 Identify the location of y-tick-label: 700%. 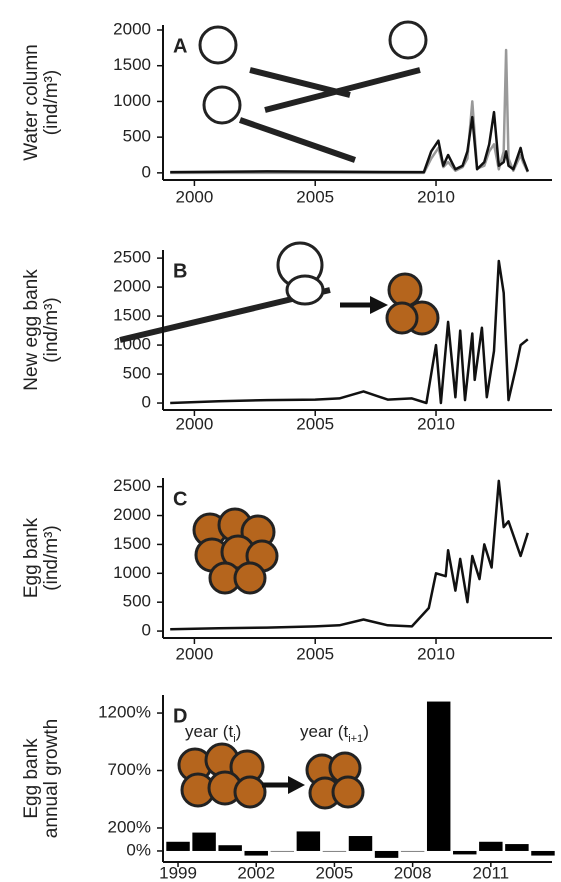
(129, 769).